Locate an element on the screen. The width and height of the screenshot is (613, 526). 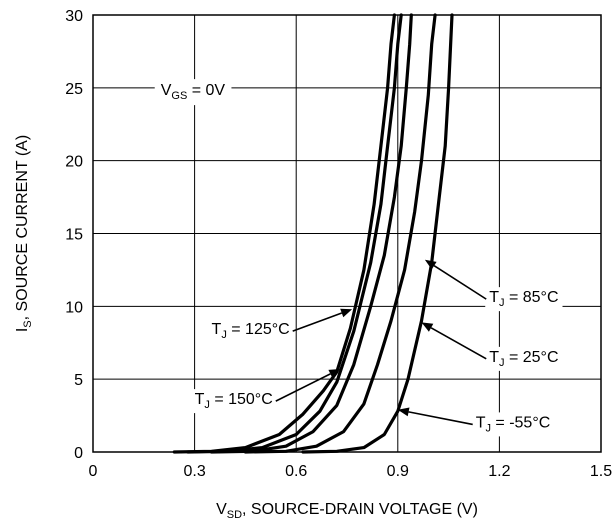
series-annotation: TJ = 25°C is located at coordinates (492, 346).